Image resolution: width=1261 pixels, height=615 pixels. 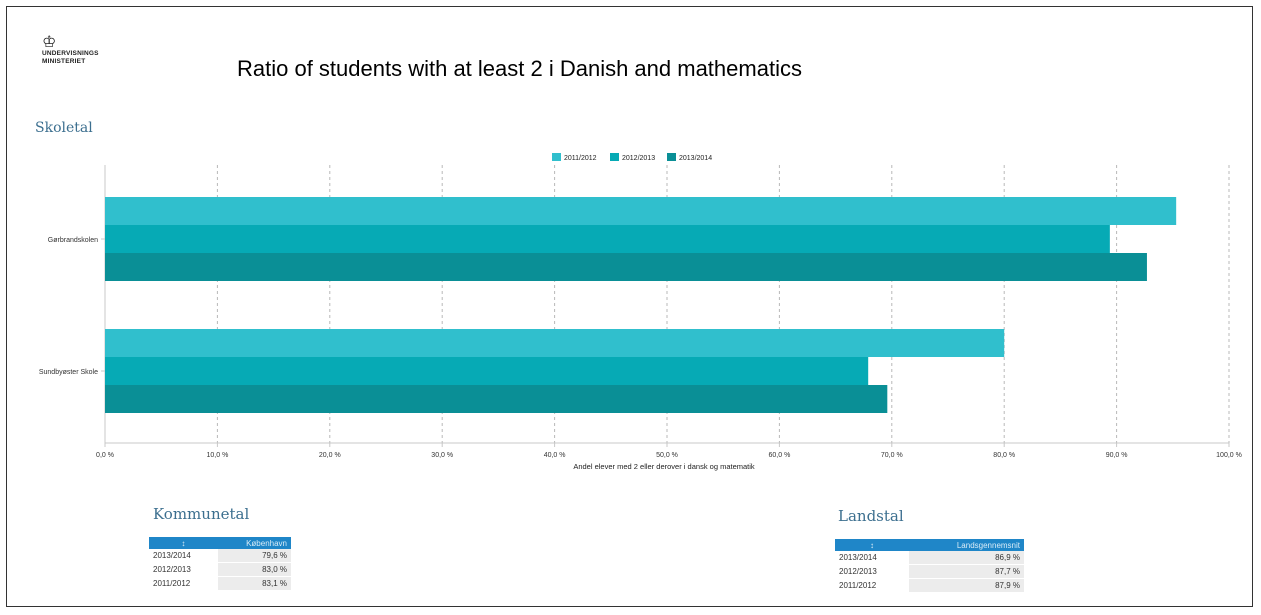 I want to click on table-row: 2013/2014 79,6 %, so click(x=220, y=556).